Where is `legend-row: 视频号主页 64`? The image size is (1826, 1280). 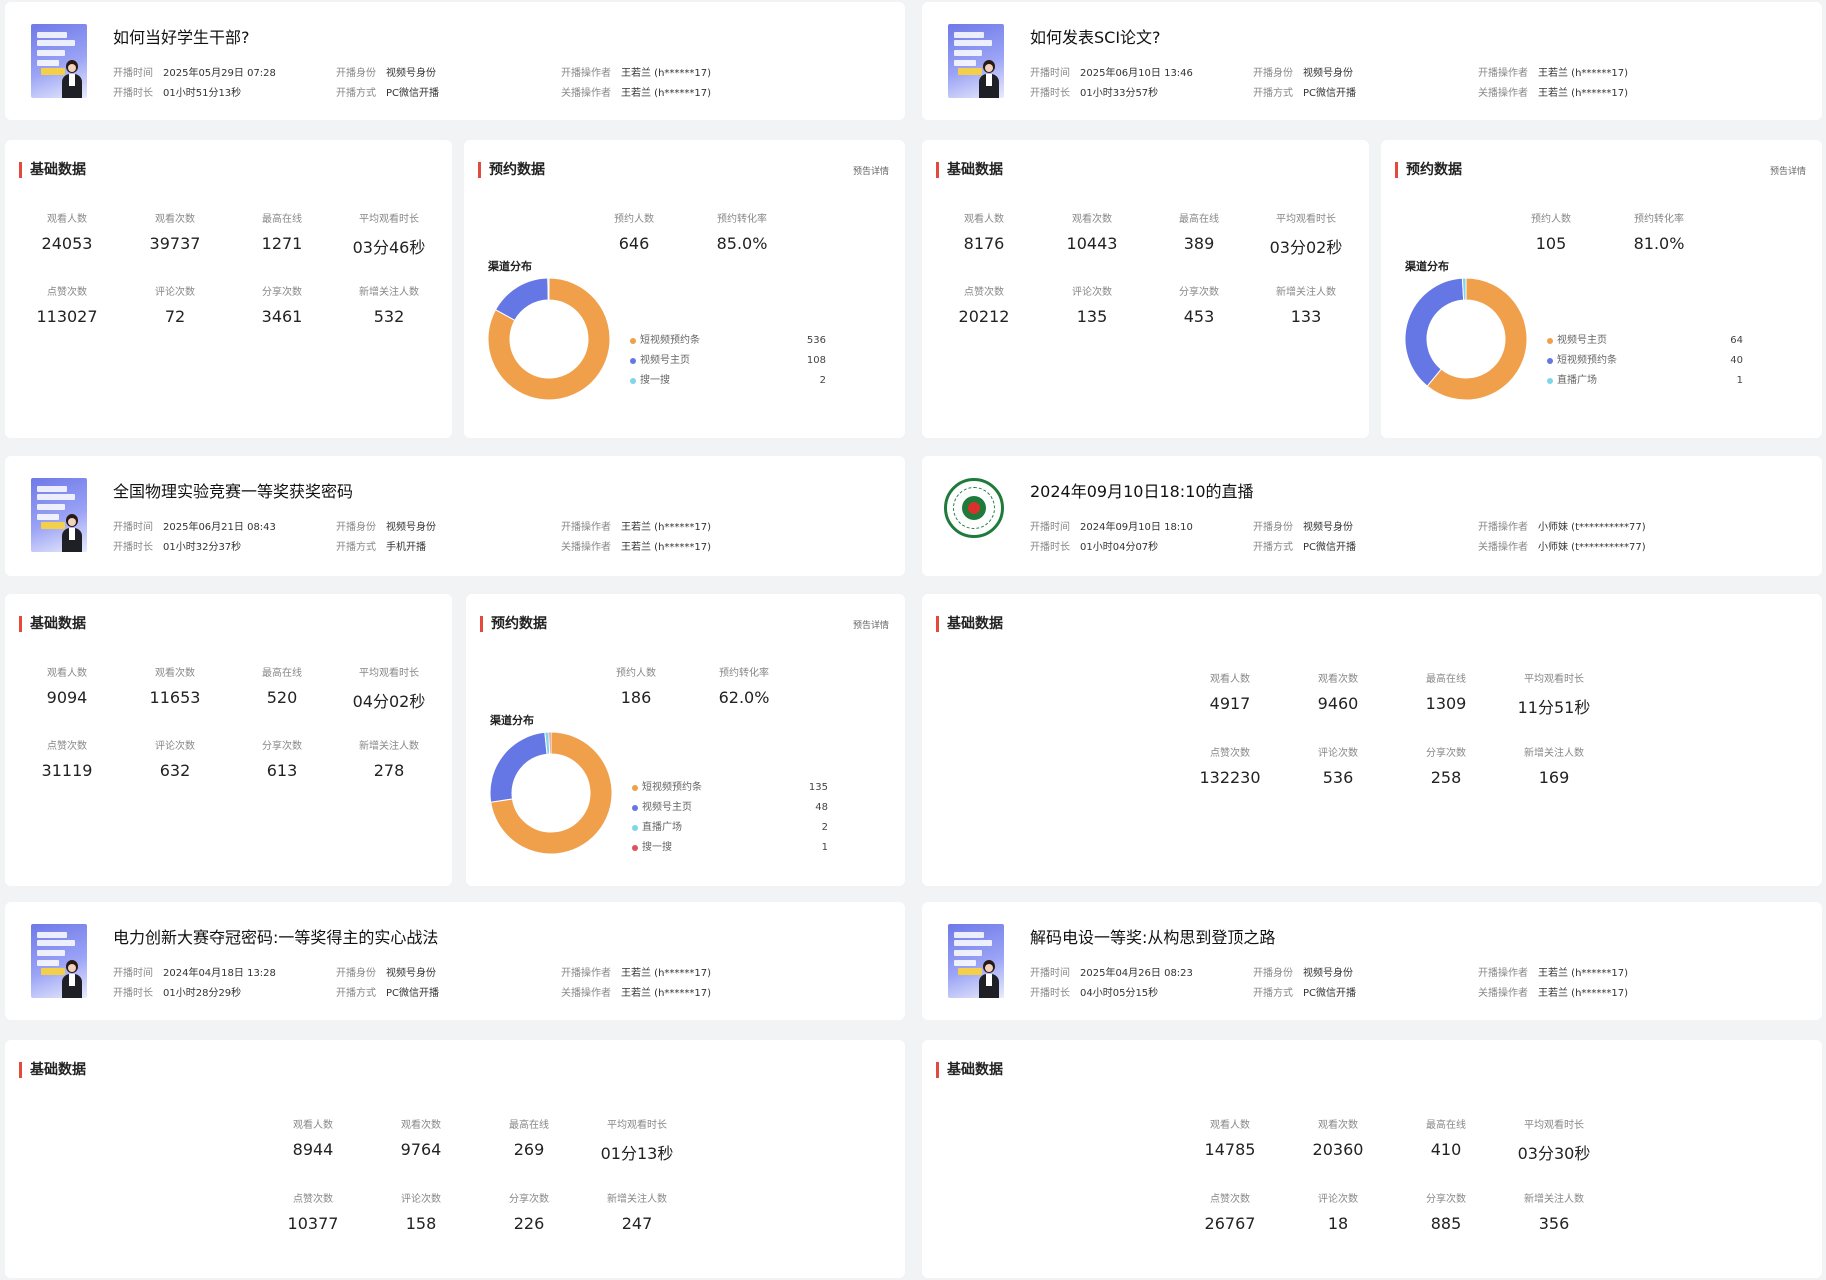
legend-row: 视频号主页 64 is located at coordinates (1645, 344).